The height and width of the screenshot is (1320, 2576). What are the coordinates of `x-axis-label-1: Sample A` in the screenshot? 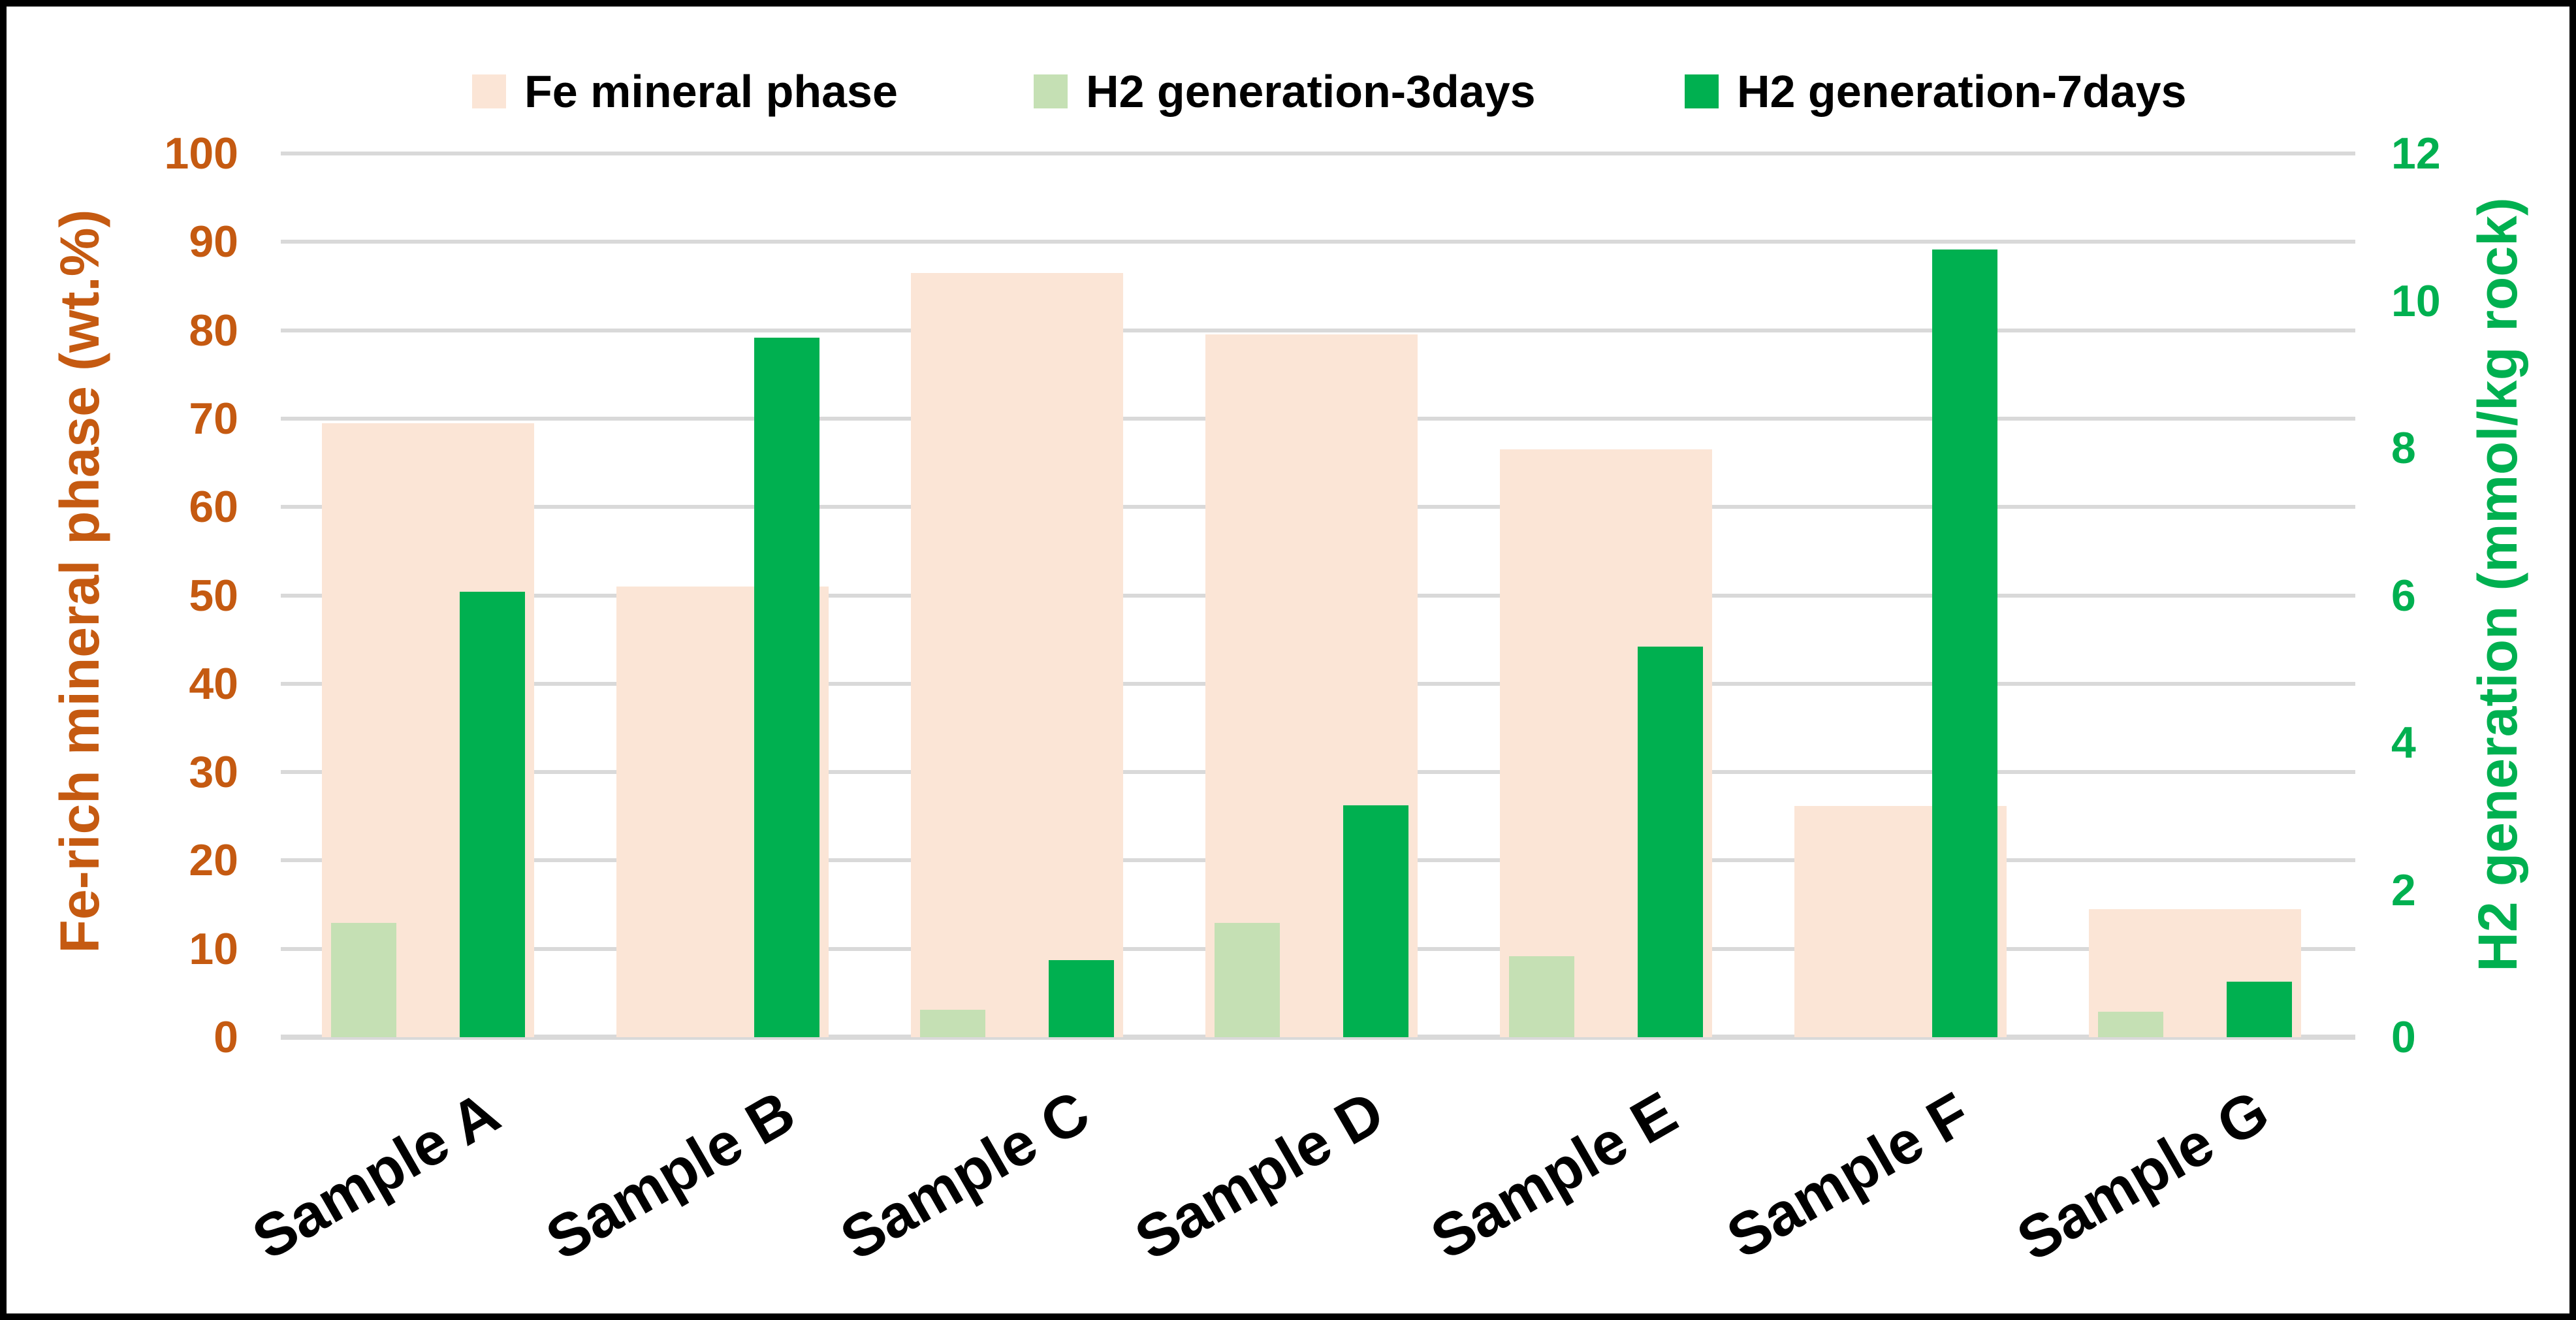 It's located at (376, 1175).